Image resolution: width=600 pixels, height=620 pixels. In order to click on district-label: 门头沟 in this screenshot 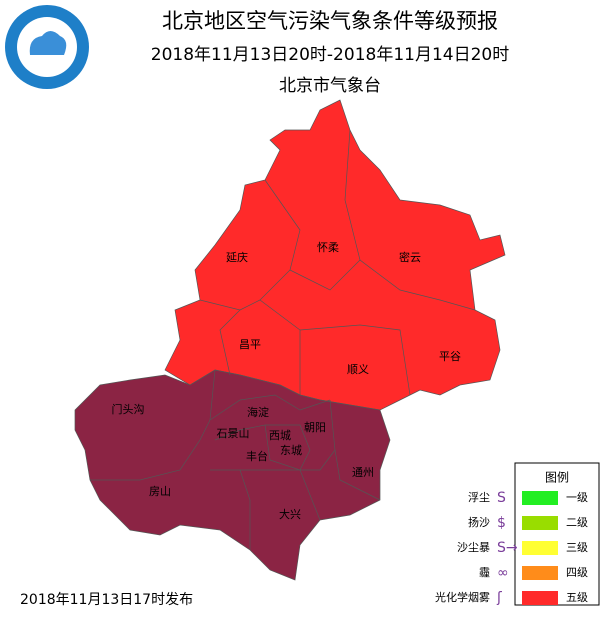, I will do `click(128, 409)`.